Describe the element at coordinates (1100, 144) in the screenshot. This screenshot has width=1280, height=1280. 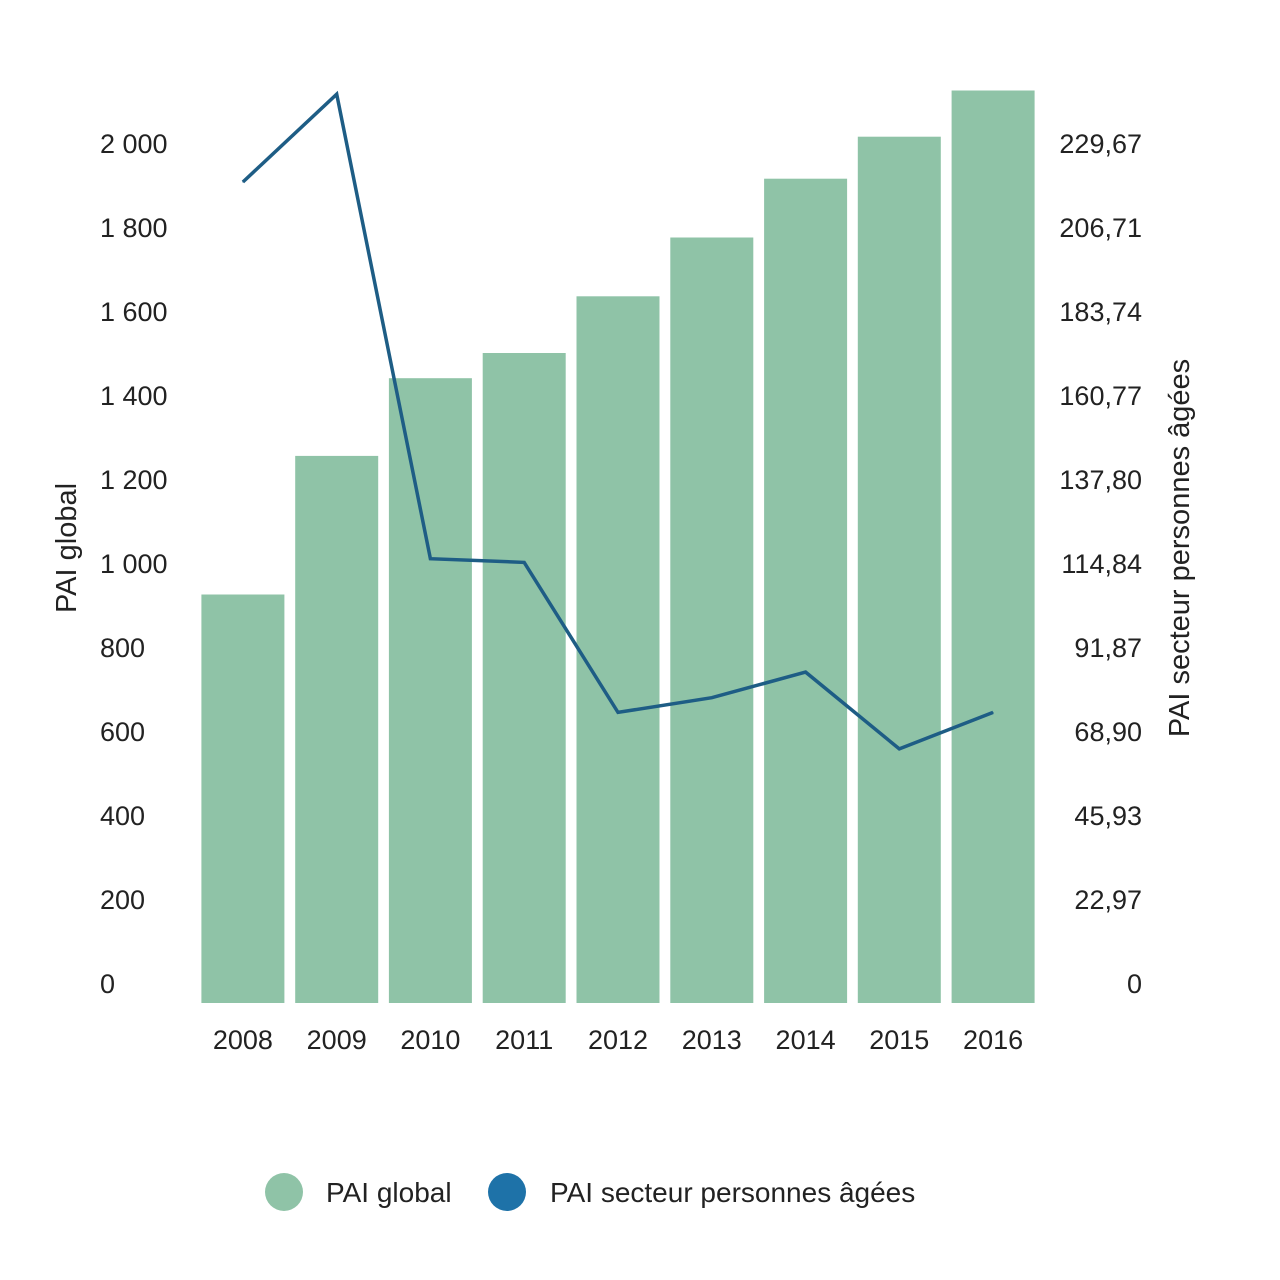
I see `right-tick-label: 229,67` at that location.